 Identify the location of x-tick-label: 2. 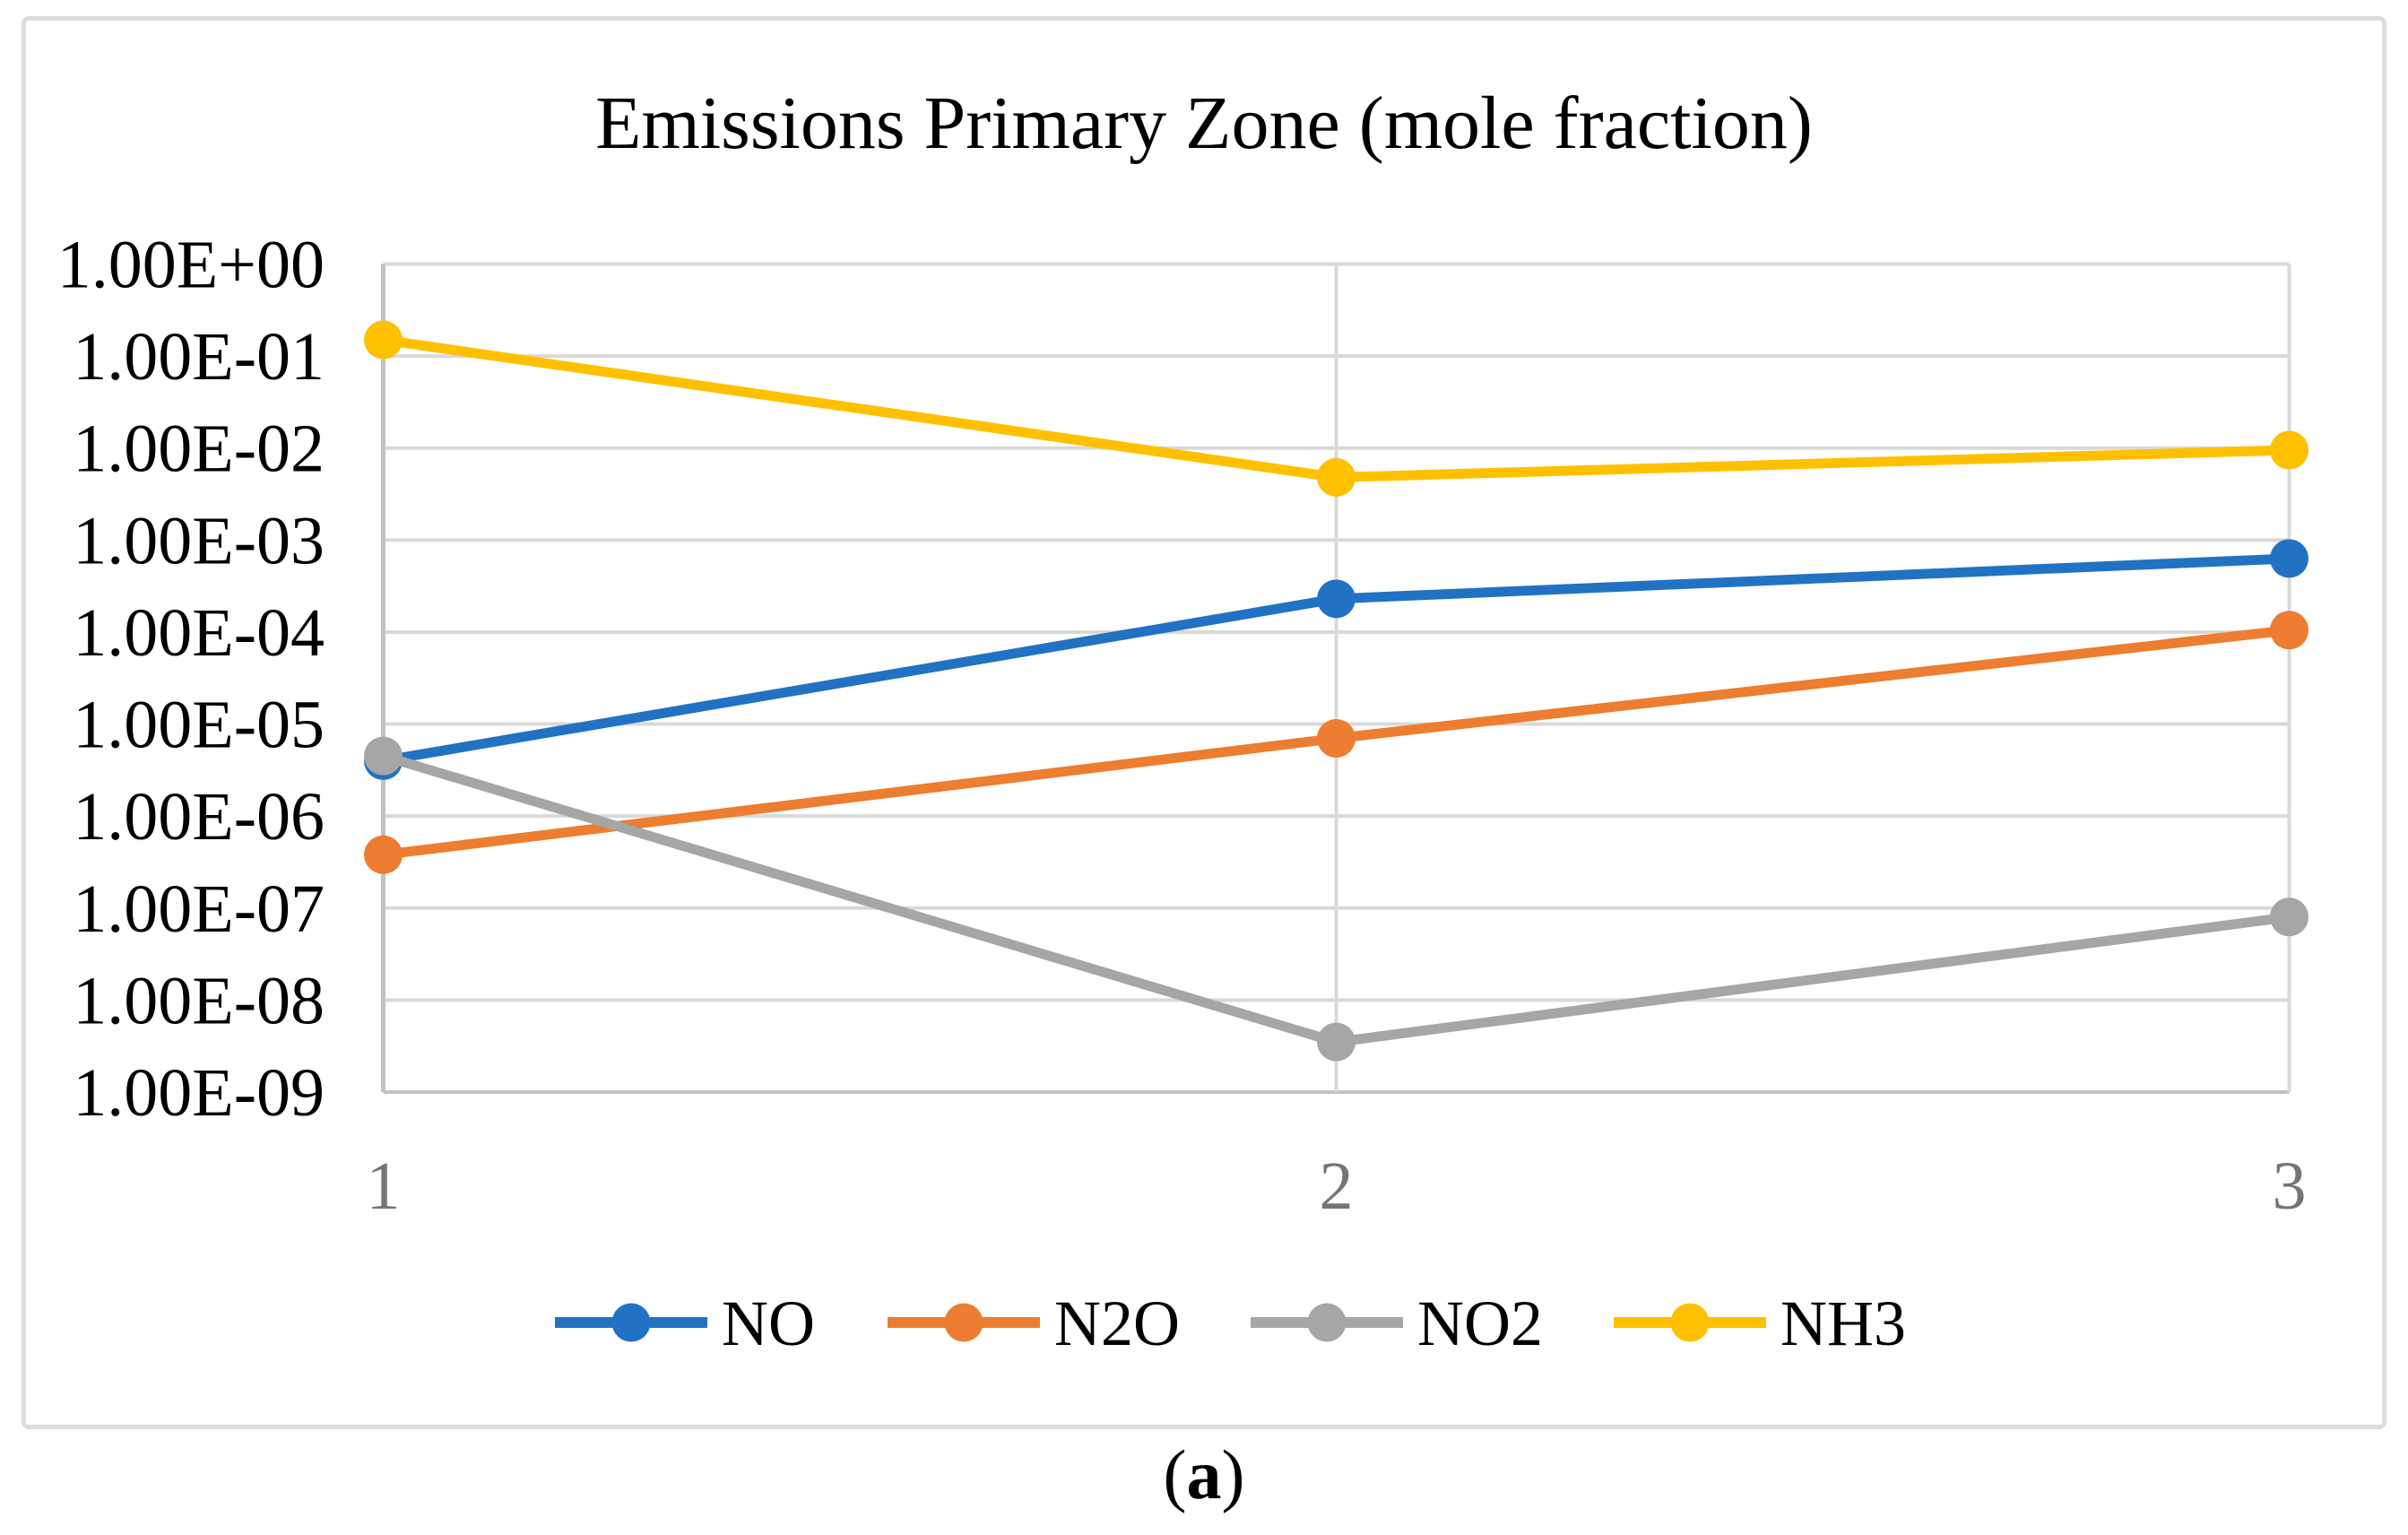
(1337, 1186).